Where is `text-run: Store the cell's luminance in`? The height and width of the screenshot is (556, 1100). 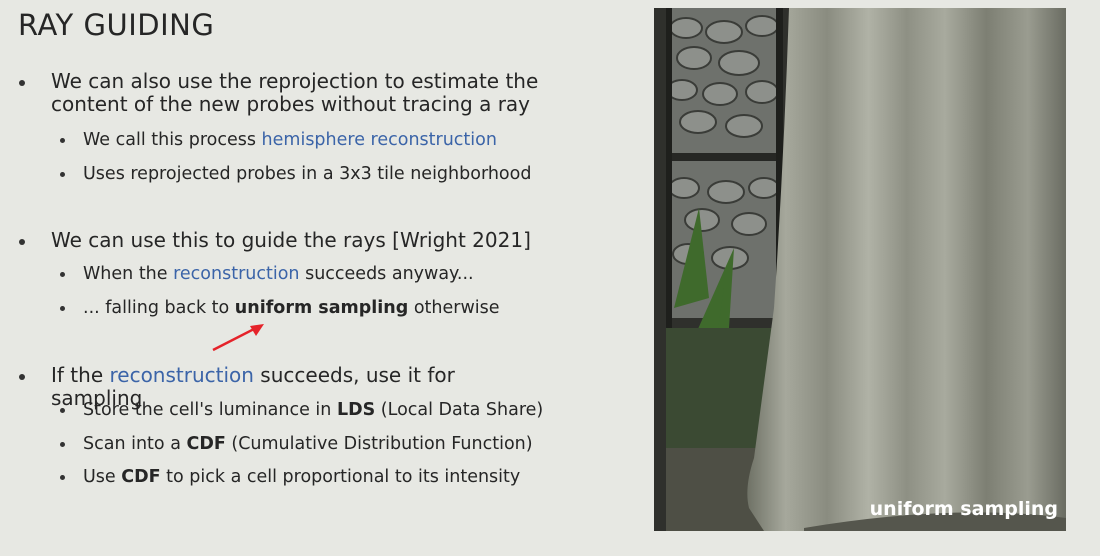
text-run: Store the cell's luminance in is located at coordinates (210, 410).